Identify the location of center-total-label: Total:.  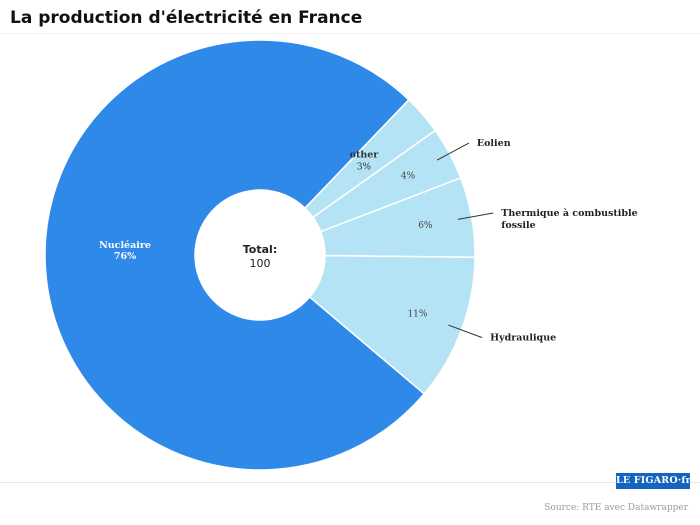
(260, 249).